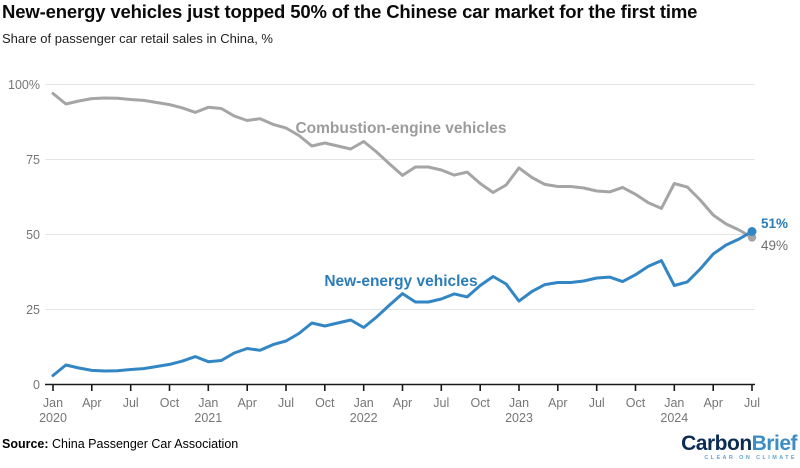  Describe the element at coordinates (400, 128) in the screenshot. I see `combustion-line-label: Combustion-engine vehicles` at that location.